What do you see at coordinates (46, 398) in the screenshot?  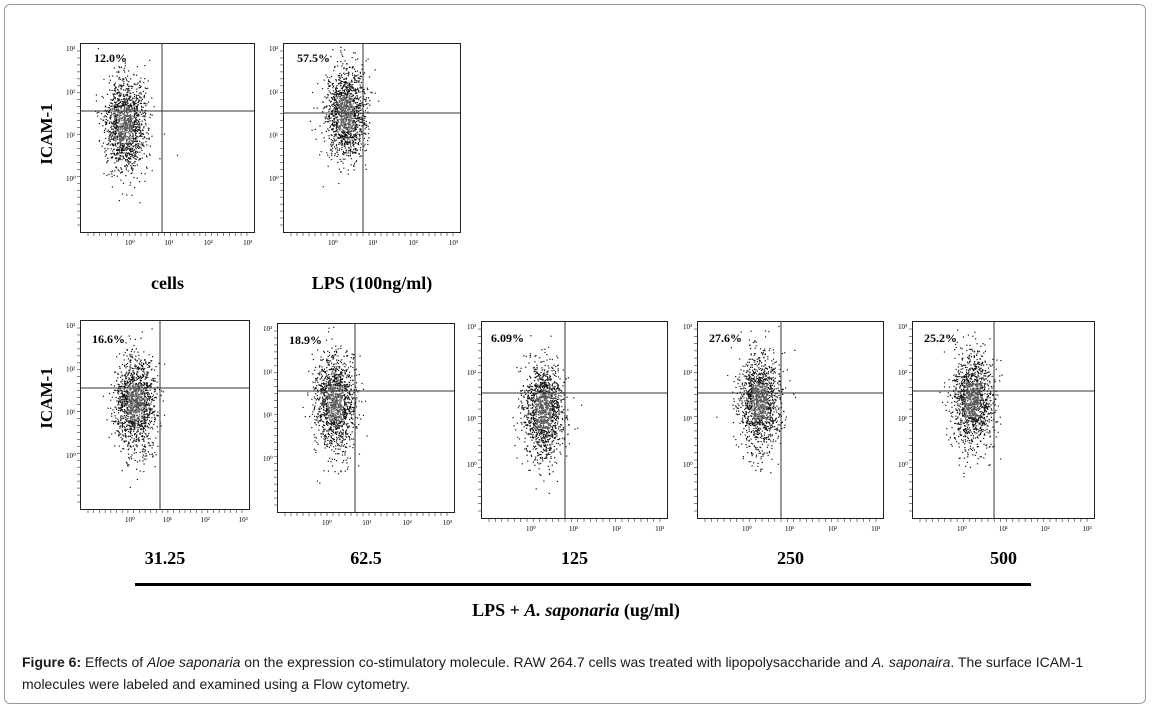 I see `y-axis-label-bottom: ICAM-1` at bounding box center [46, 398].